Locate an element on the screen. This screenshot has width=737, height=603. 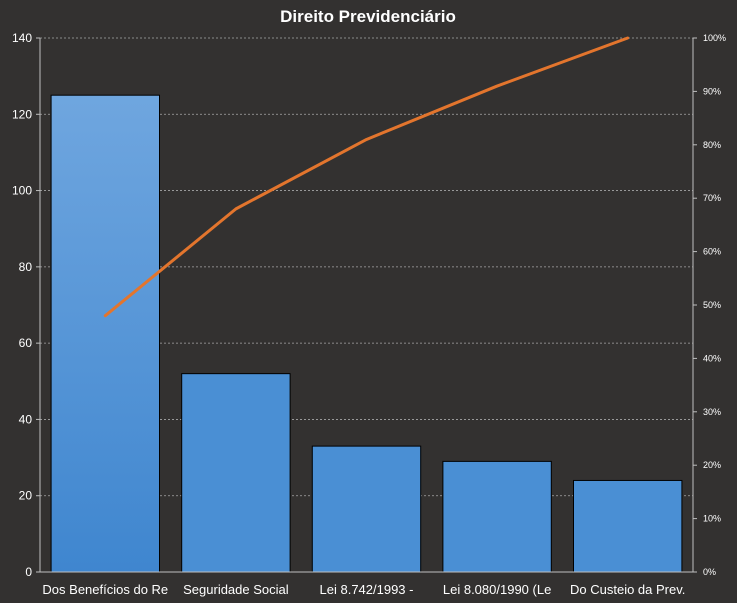
y2-tick-label: 100% is located at coordinates (714, 38).